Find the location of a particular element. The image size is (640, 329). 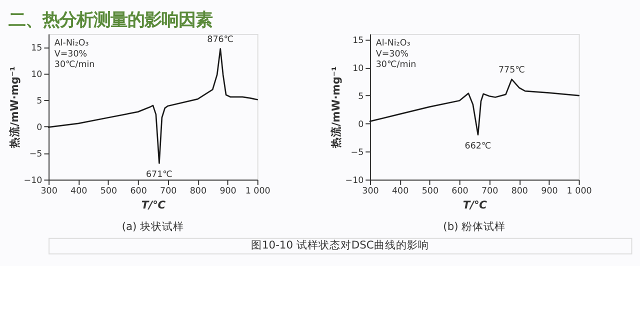

annotation: 775℃ is located at coordinates (512, 71).